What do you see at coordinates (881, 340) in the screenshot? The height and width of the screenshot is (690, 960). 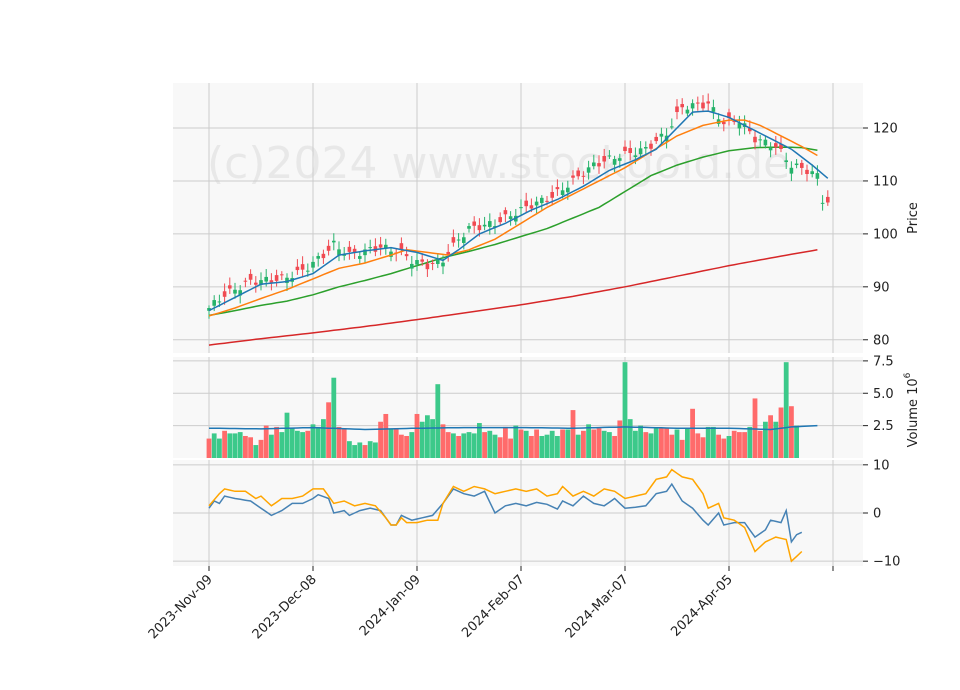 I see `price-tick-label: 80` at bounding box center [881, 340].